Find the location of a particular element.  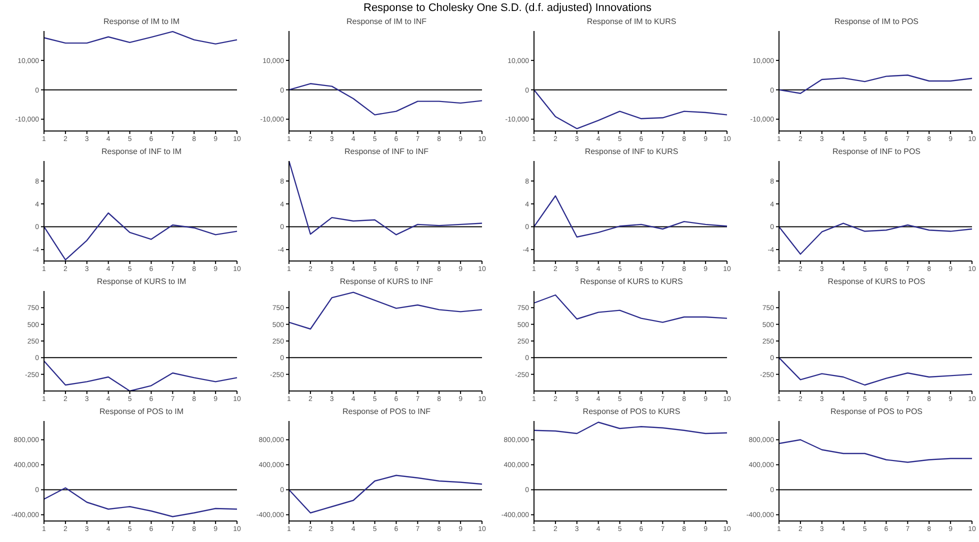

chart-title: Response of KURS to POS is located at coordinates (876, 282).